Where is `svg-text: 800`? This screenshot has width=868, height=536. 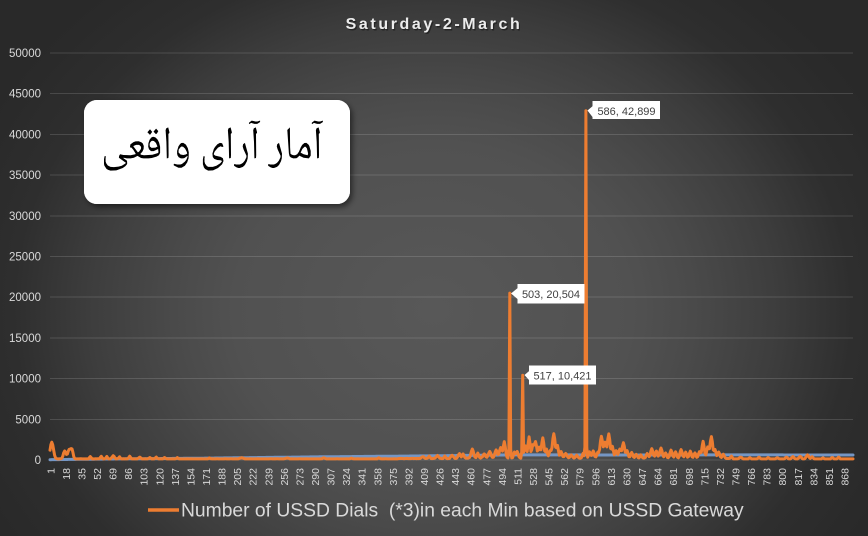
svg-text: 800 is located at coordinates (783, 477).